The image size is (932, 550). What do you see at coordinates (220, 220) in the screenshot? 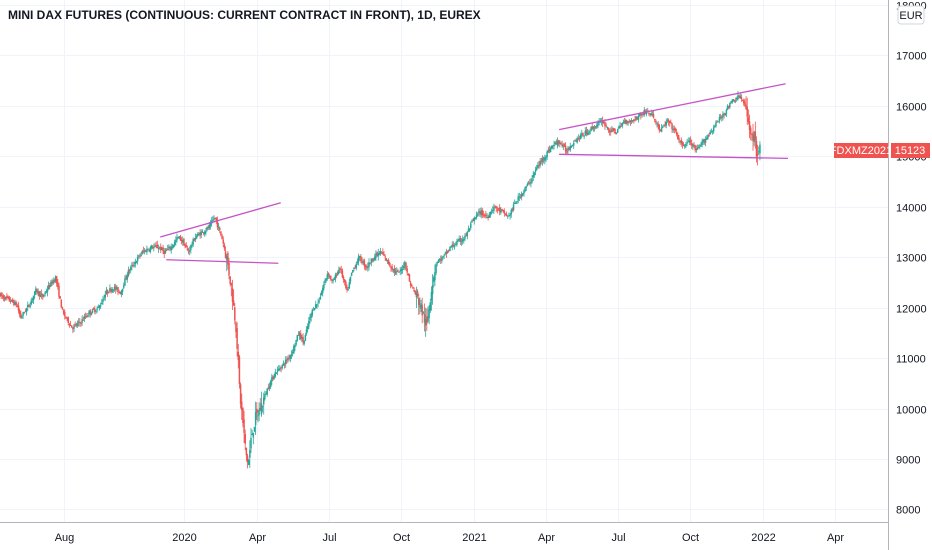
I see `trend-line-upper-2019` at bounding box center [220, 220].